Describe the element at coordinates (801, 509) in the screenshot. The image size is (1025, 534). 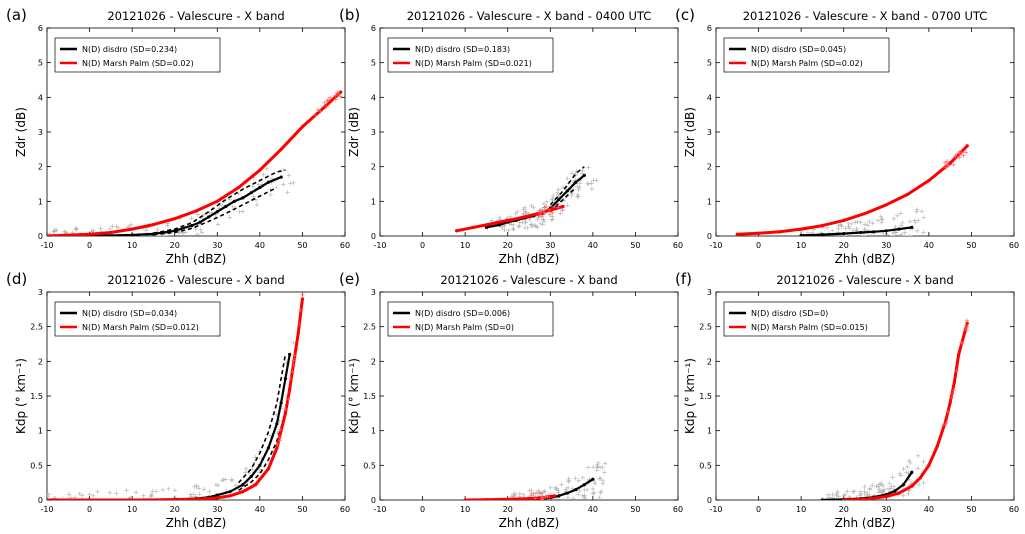
I see `x-tick-label: 10` at that location.